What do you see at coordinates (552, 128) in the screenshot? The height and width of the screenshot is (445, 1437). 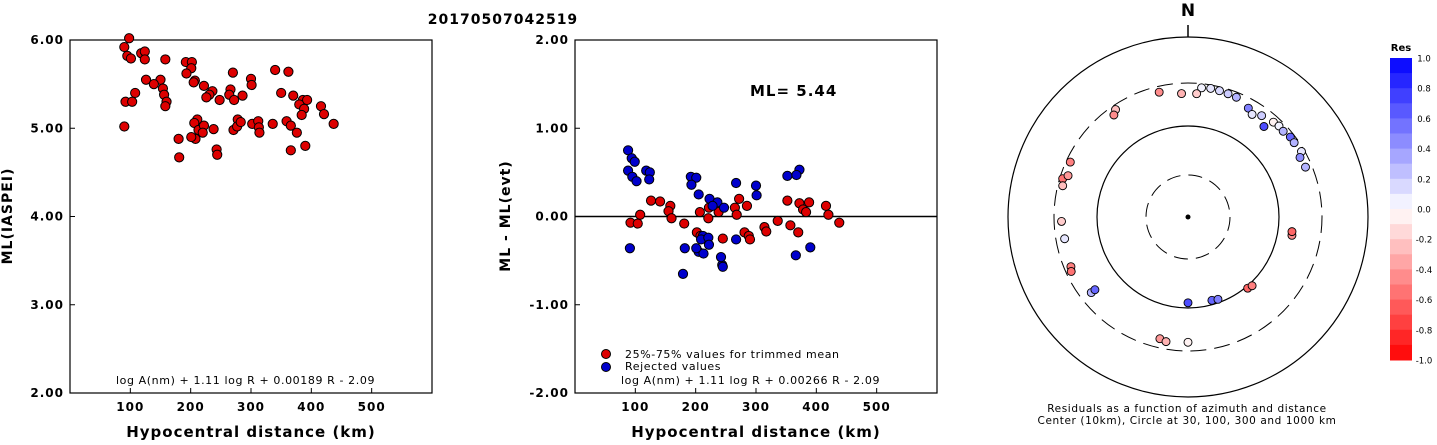 I see `panel2-ytick-label: 1.00` at bounding box center [552, 128].